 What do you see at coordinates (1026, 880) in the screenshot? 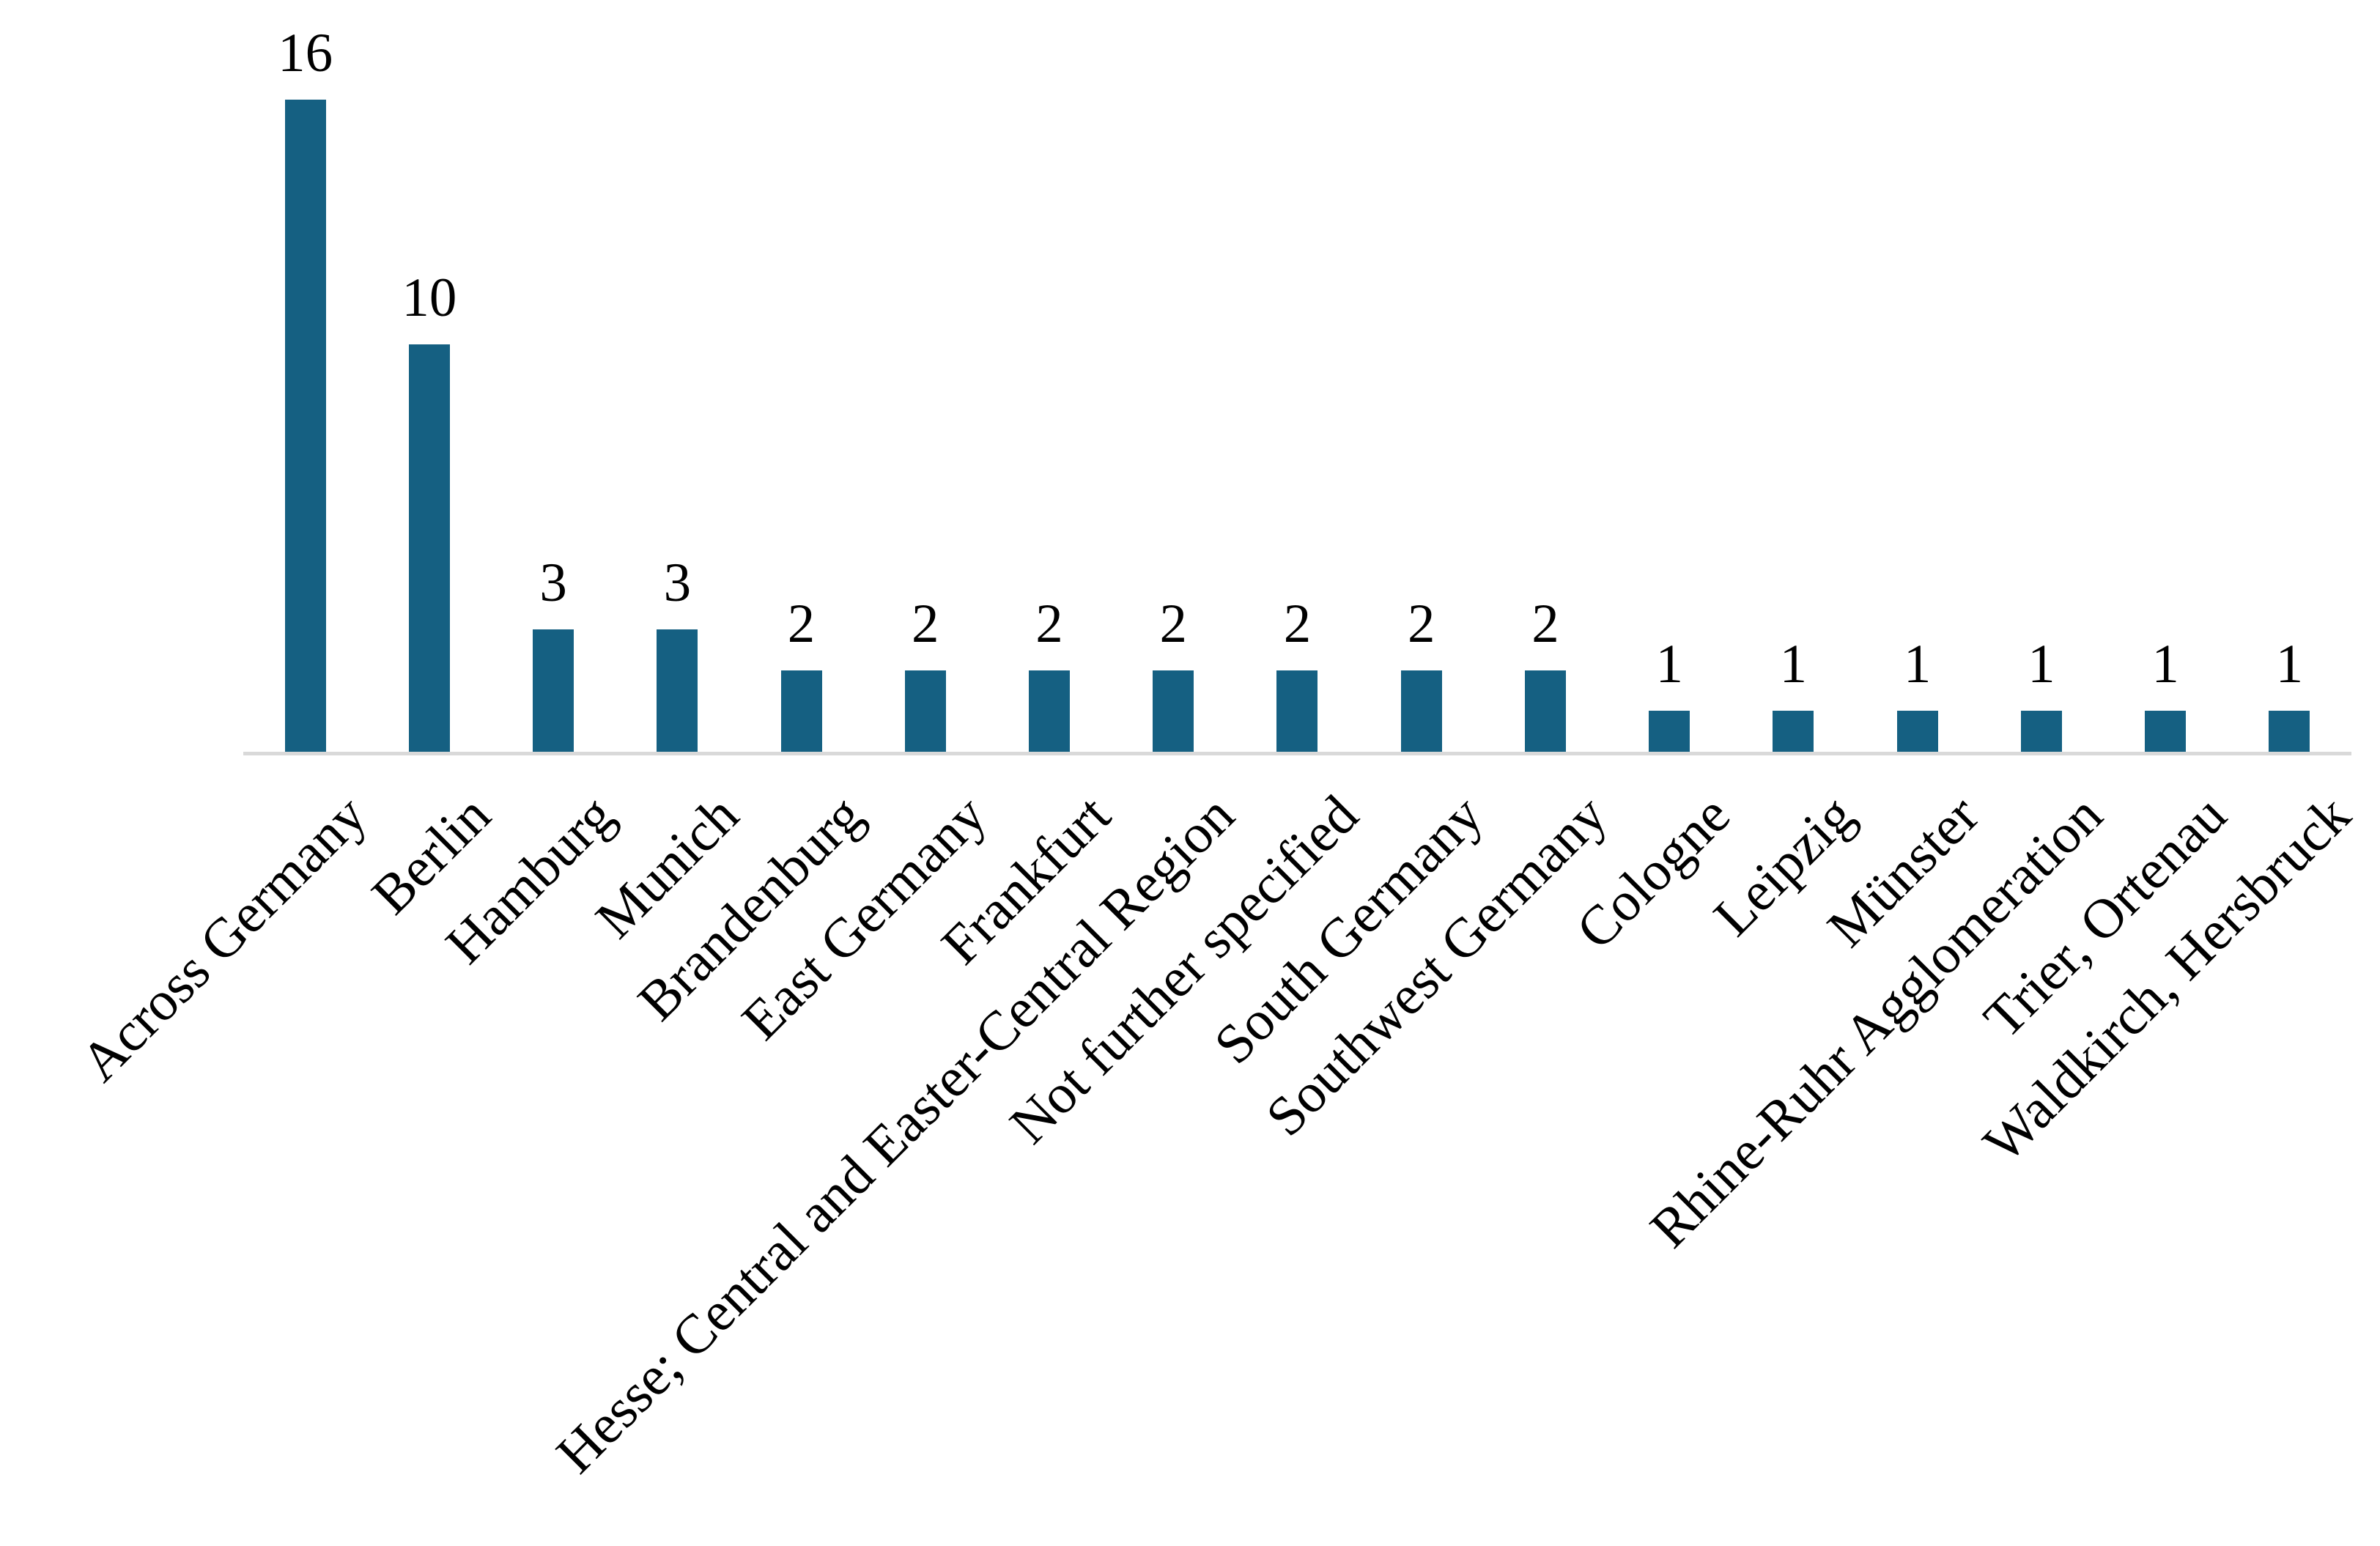
I see `category-label: Frankfurt` at bounding box center [1026, 880].